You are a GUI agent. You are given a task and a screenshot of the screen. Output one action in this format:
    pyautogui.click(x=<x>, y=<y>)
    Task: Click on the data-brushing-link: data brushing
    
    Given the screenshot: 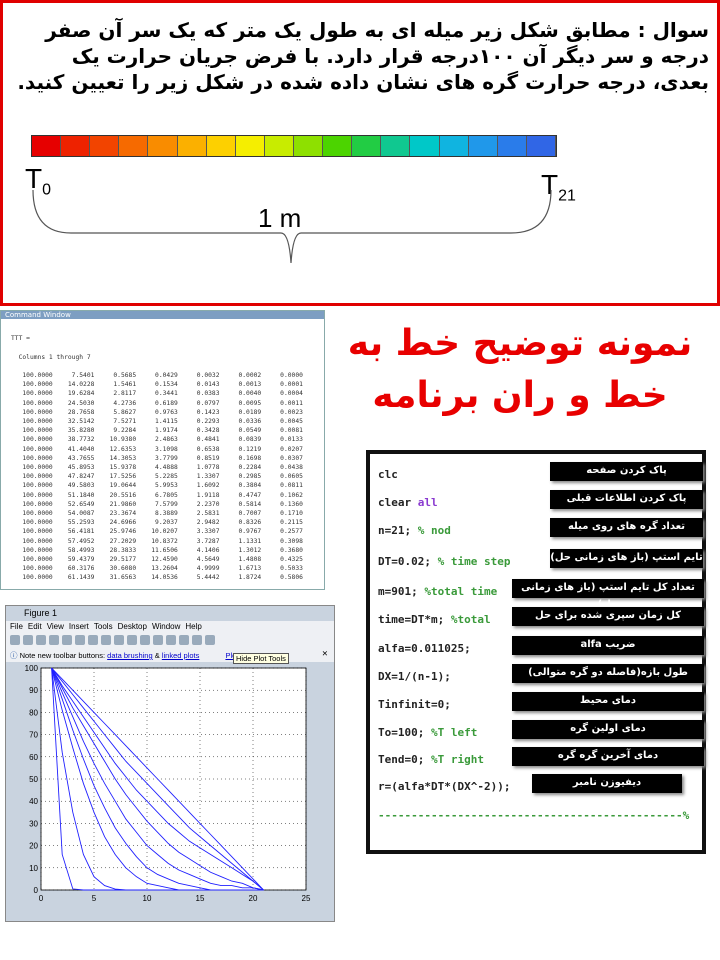 What is the action you would take?
    pyautogui.click(x=130, y=655)
    